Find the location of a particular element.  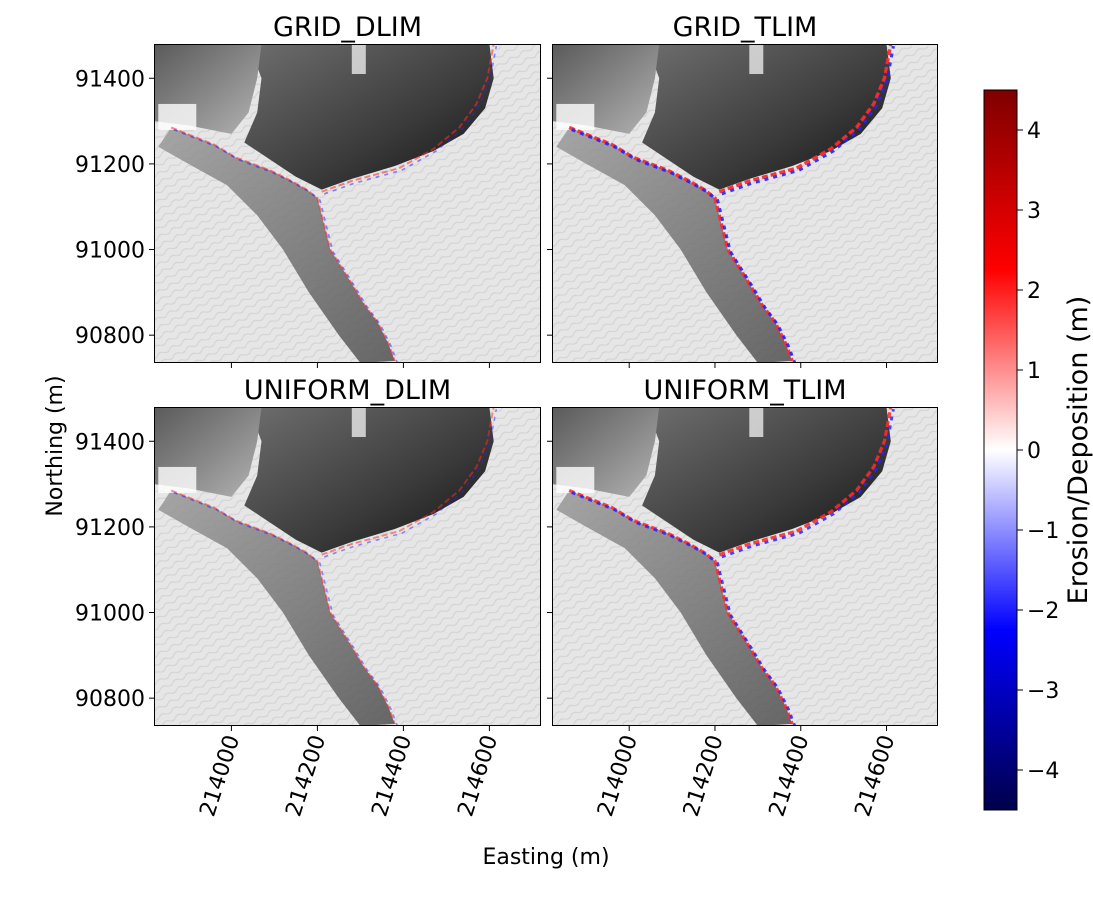

colorbar-tick-label: −3 is located at coordinates (1043, 691).